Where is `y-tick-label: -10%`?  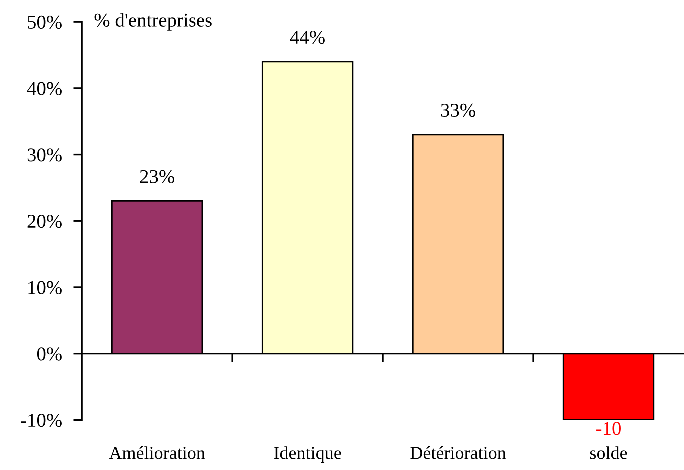 y-tick-label: -10% is located at coordinates (41, 421).